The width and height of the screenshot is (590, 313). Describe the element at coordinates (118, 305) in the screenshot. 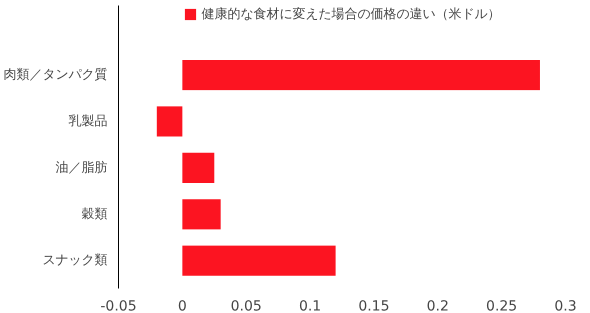

I see `x-tick-label: -0.05` at that location.